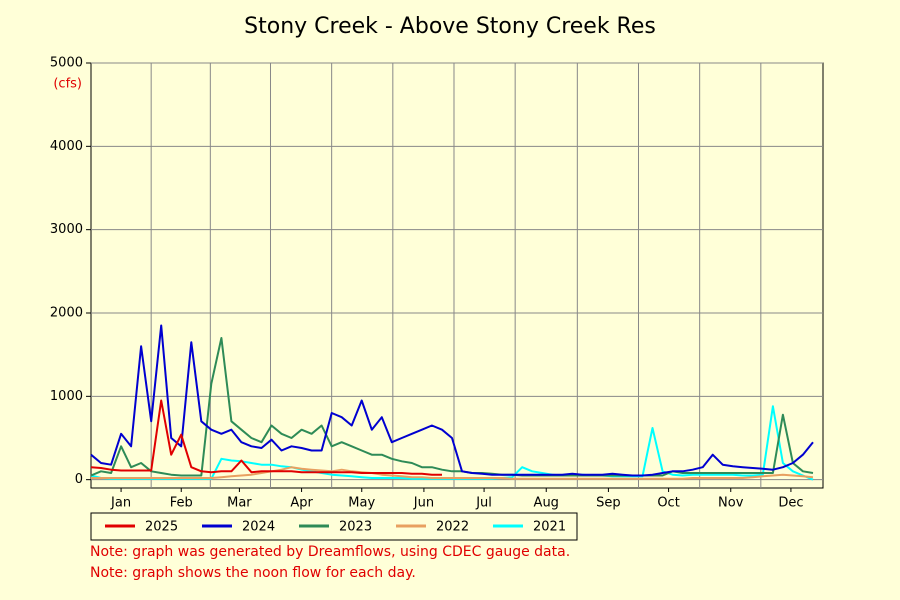 This screenshot has width=900, height=600. What do you see at coordinates (546, 503) in the screenshot?
I see `x-tick-label: Aug` at bounding box center [546, 503].